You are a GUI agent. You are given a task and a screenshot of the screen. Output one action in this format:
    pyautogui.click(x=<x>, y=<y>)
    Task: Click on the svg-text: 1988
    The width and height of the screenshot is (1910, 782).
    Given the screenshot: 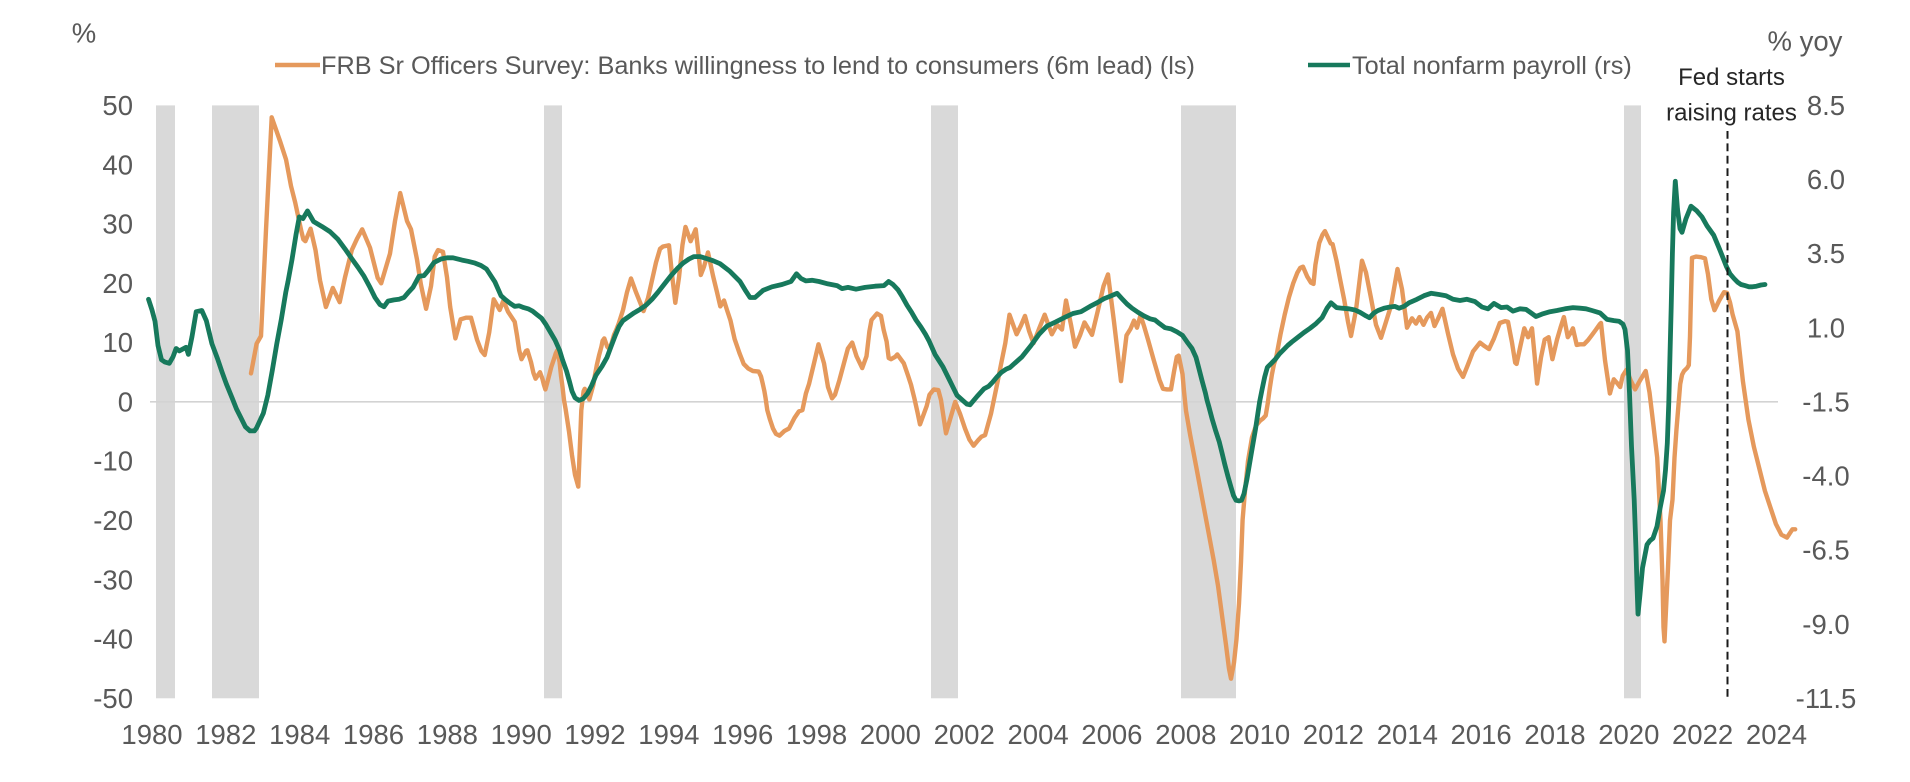 What is the action you would take?
    pyautogui.click(x=447, y=734)
    